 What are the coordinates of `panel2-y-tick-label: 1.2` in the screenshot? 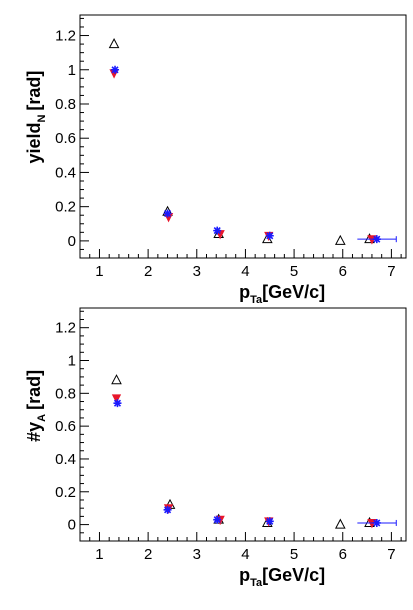 It's located at (65, 328).